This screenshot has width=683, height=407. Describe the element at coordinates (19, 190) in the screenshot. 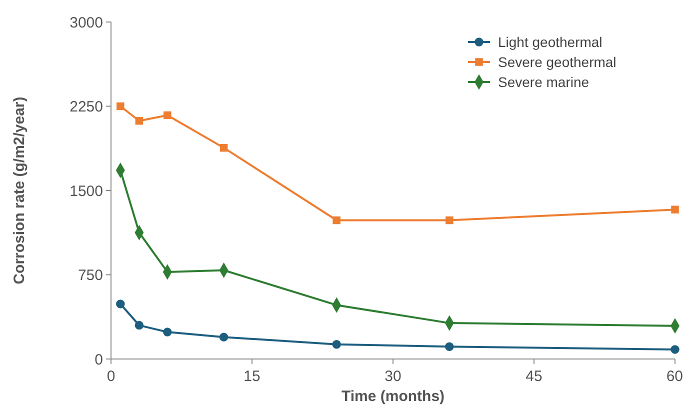

I see `y-axis-title: Corrosion rate (g/m2/year)` at that location.